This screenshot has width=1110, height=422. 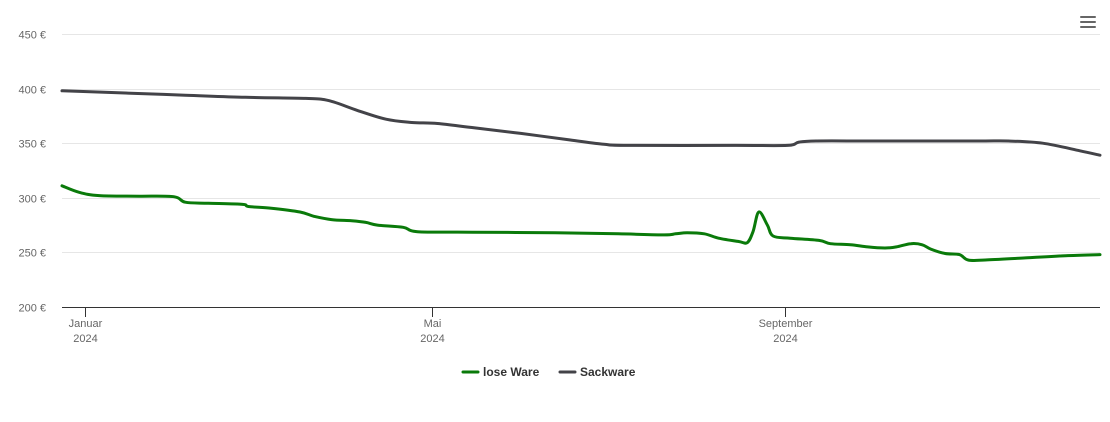 I want to click on y-tick-label: 450 €, so click(x=32, y=36).